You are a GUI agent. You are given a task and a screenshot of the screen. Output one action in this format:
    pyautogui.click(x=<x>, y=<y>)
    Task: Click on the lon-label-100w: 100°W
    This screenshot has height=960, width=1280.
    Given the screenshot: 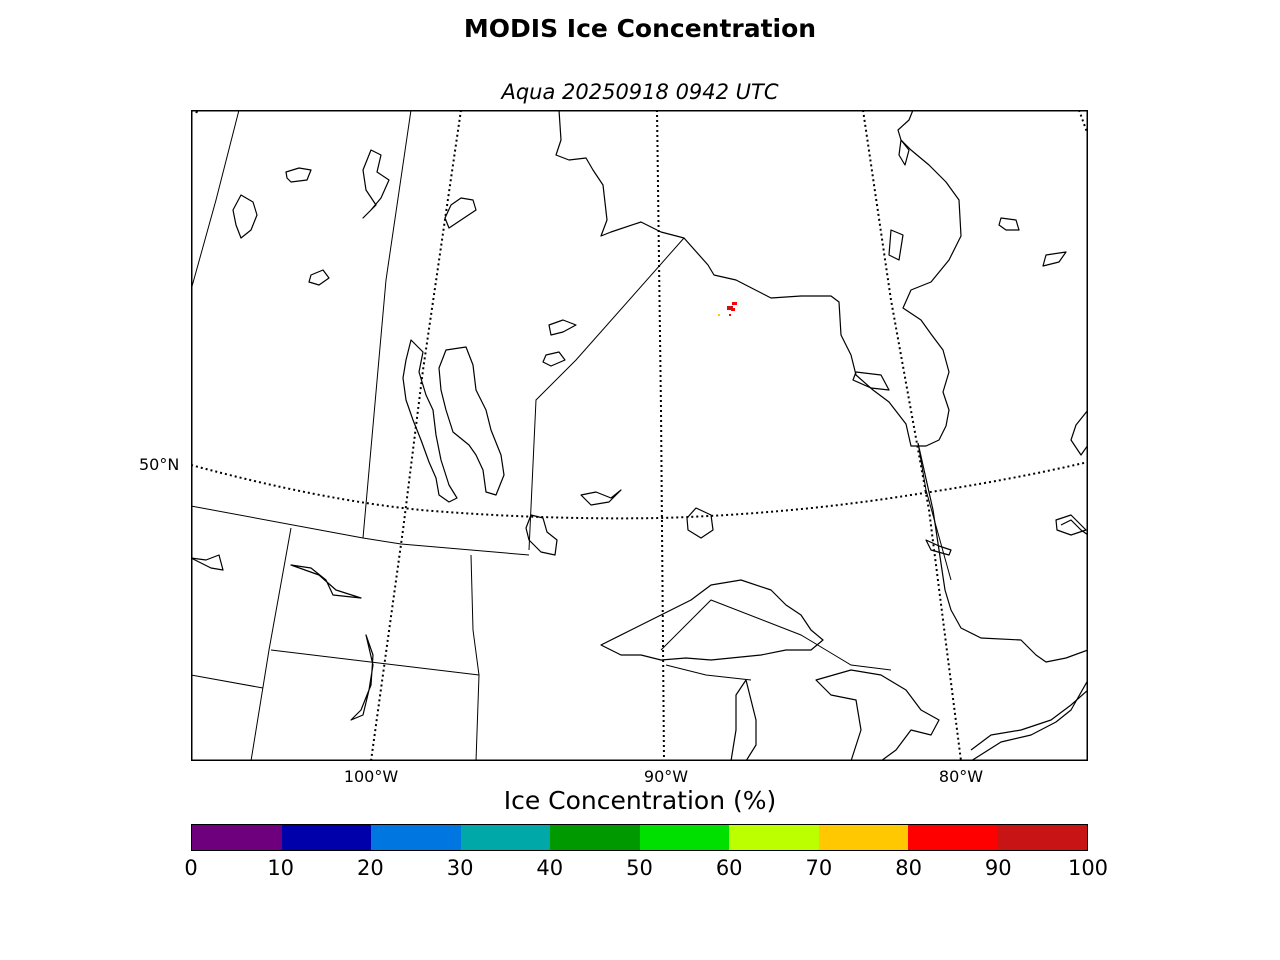 What is the action you would take?
    pyautogui.click(x=371, y=776)
    